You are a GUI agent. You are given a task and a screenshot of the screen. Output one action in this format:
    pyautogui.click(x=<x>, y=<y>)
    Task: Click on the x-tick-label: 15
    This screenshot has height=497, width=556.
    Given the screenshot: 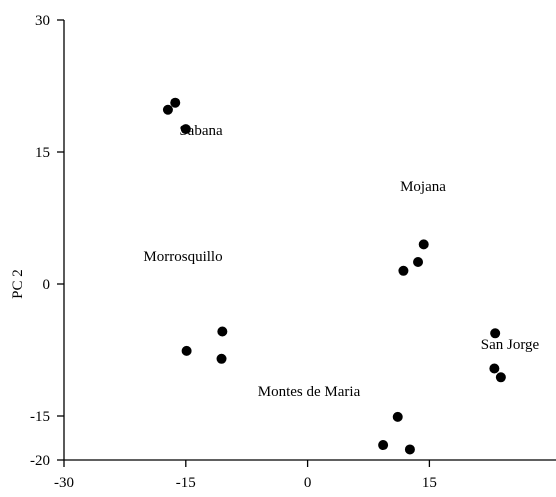 What is the action you would take?
    pyautogui.click(x=429, y=483)
    